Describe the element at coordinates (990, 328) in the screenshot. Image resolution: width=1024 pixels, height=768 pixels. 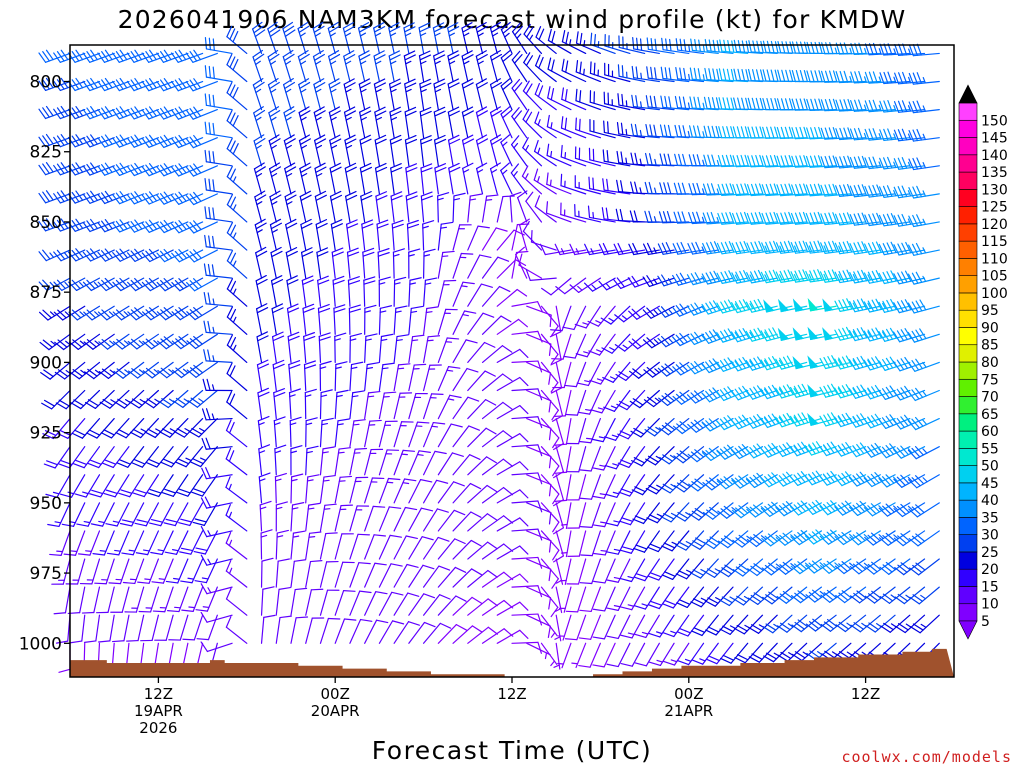
I see `colorbar-label: 90` at that location.